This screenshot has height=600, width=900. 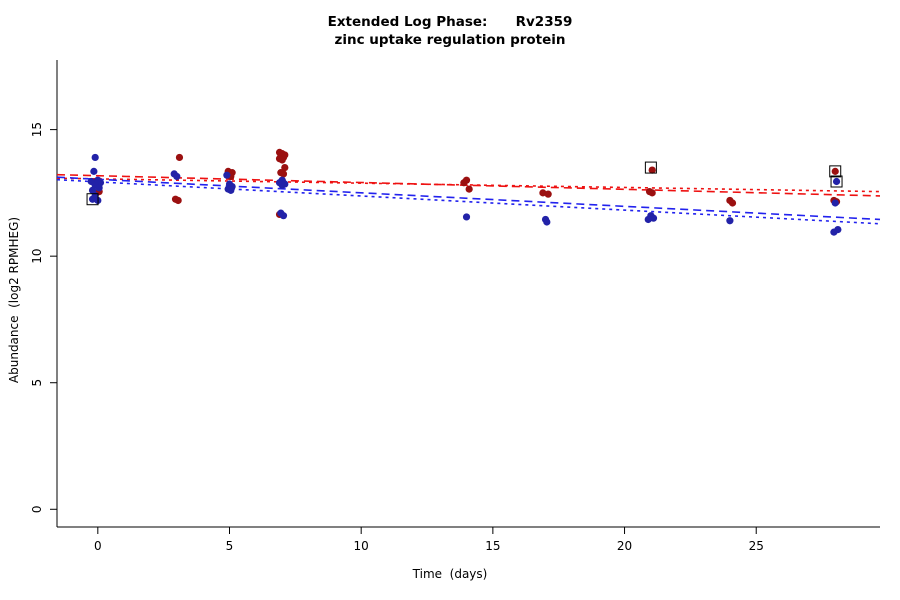 What do you see at coordinates (624, 546) in the screenshot?
I see `x-tick-label: 20` at bounding box center [624, 546].